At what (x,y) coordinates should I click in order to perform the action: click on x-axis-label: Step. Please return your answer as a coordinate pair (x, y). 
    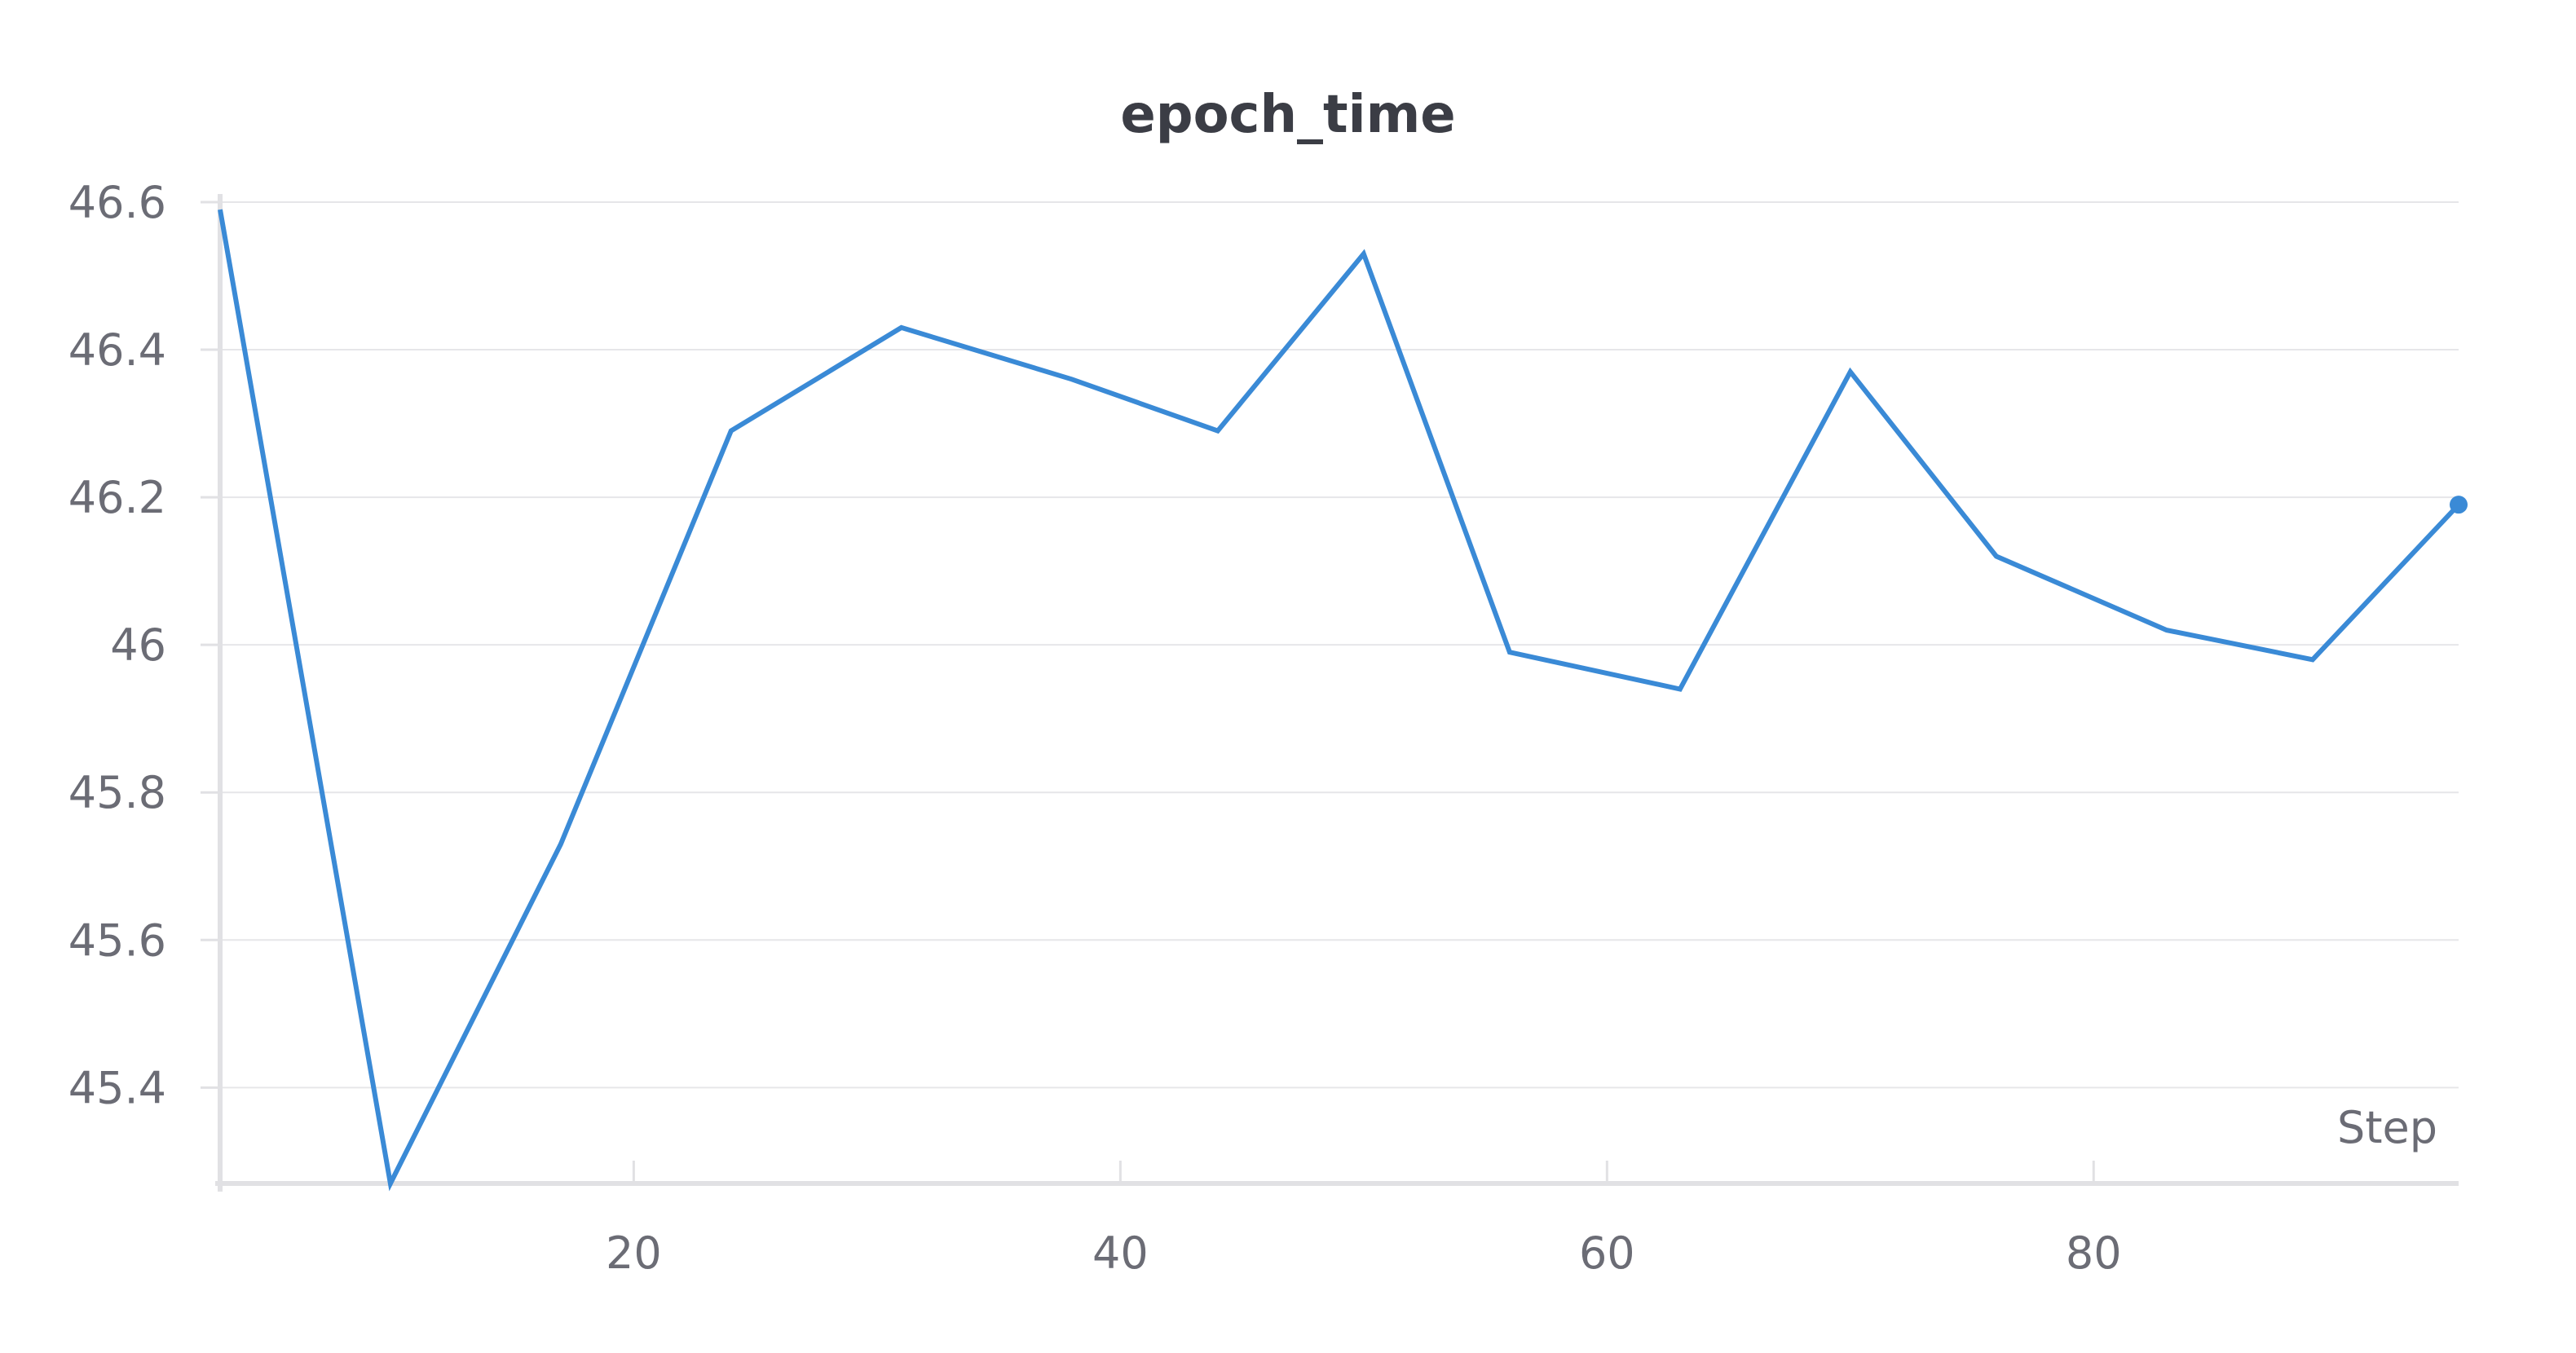
    Looking at the image, I should click on (2387, 1127).